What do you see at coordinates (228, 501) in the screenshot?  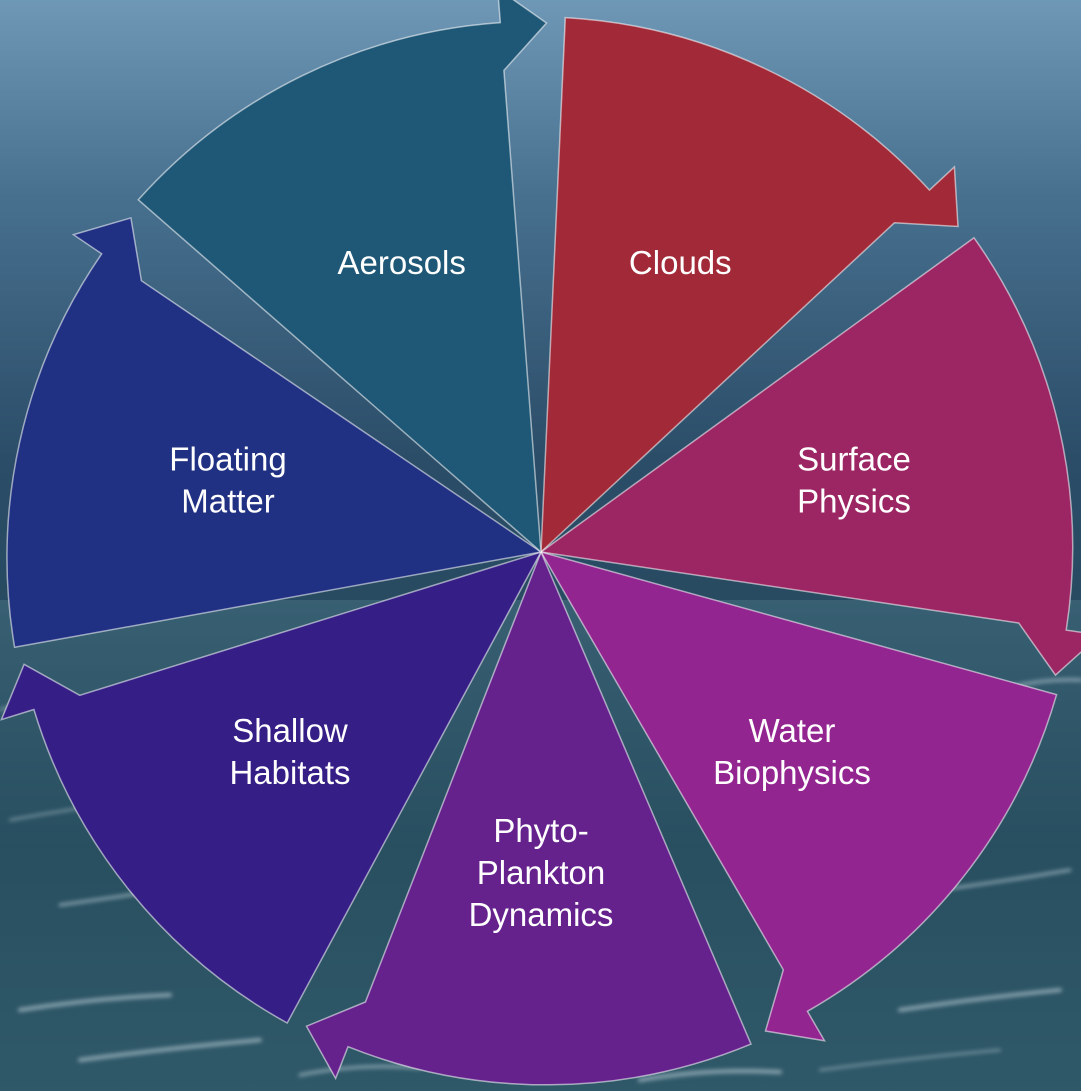 I see `segment-floating-matter-label-line: Matter` at bounding box center [228, 501].